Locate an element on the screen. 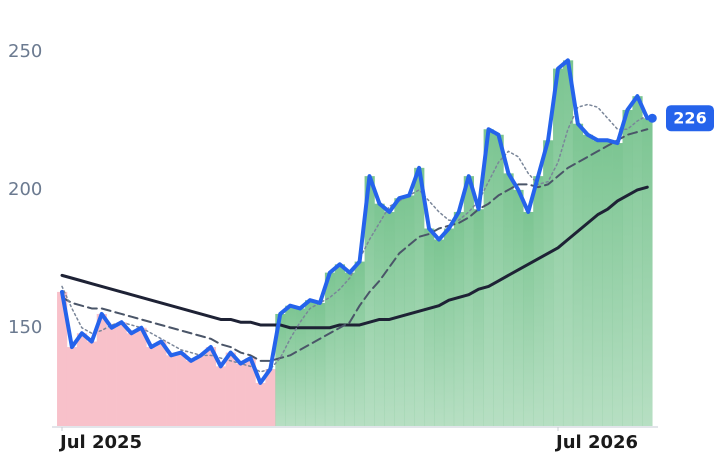 The width and height of the screenshot is (718, 464). y-tick-label: 200 is located at coordinates (25, 189).